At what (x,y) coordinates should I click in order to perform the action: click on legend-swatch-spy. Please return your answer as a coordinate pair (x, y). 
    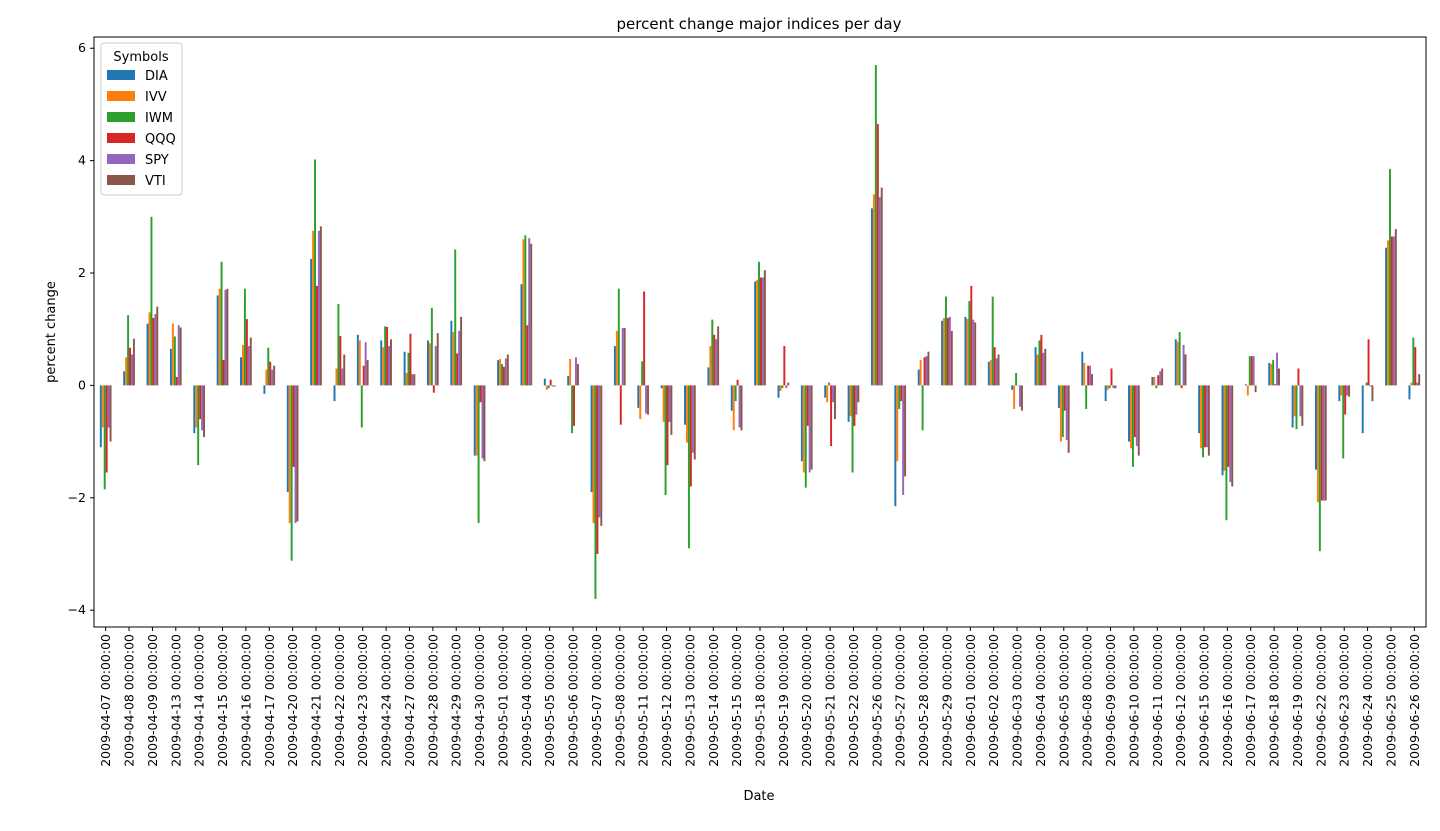
    Looking at the image, I should click on (121, 159).